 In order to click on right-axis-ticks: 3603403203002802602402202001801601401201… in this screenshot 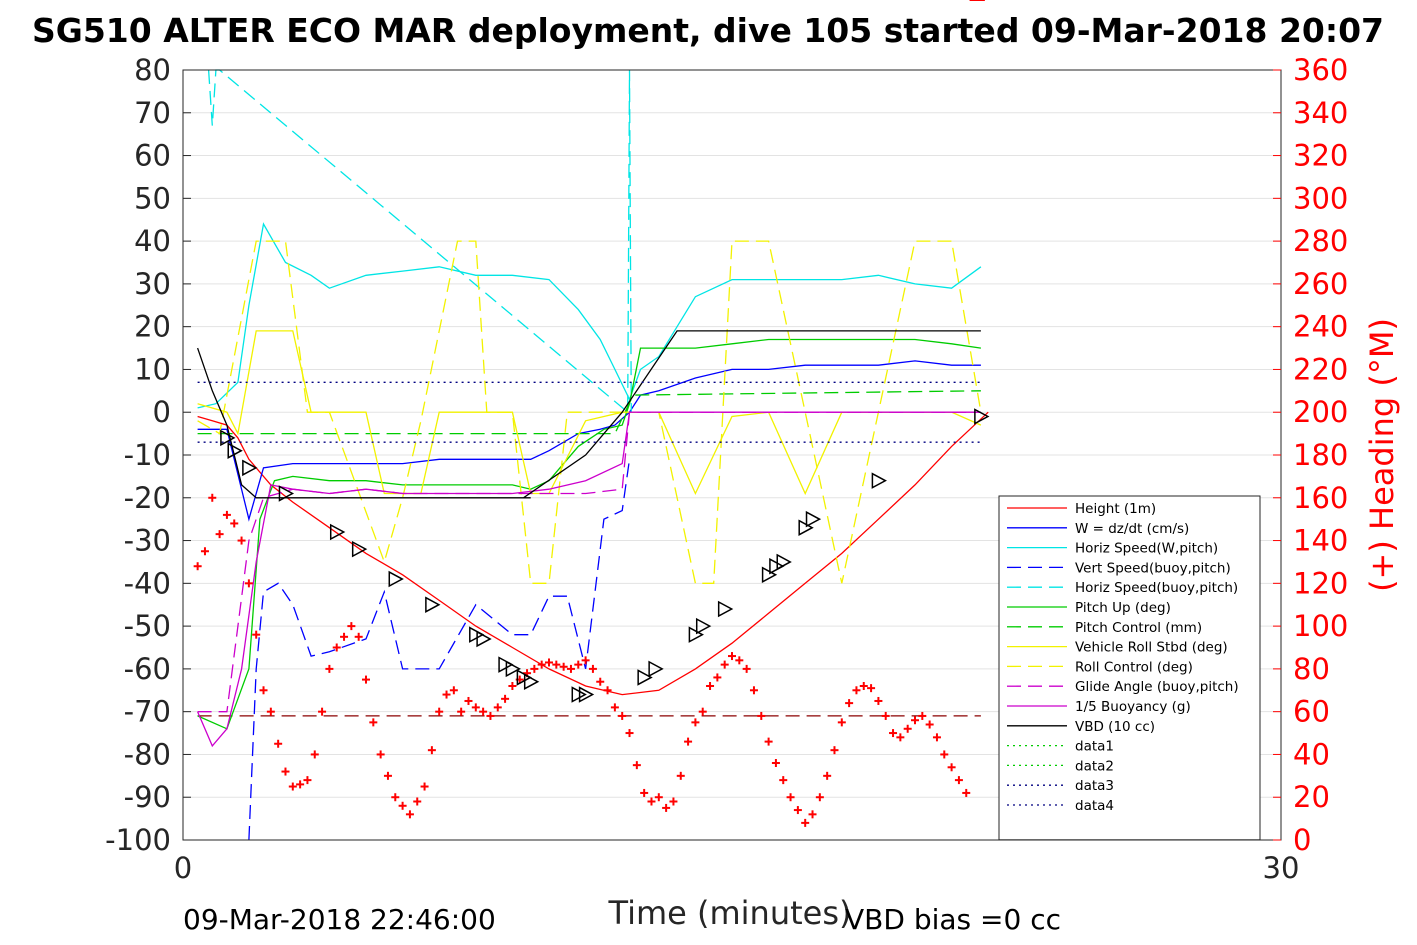, I will do `click(1310, 455)`.